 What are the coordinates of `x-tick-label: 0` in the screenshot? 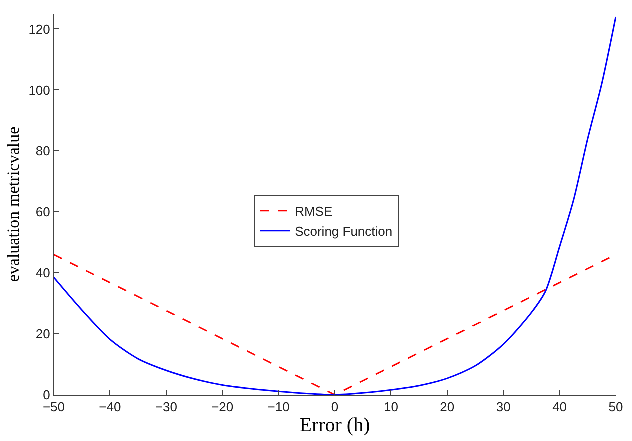 It's located at (335, 407).